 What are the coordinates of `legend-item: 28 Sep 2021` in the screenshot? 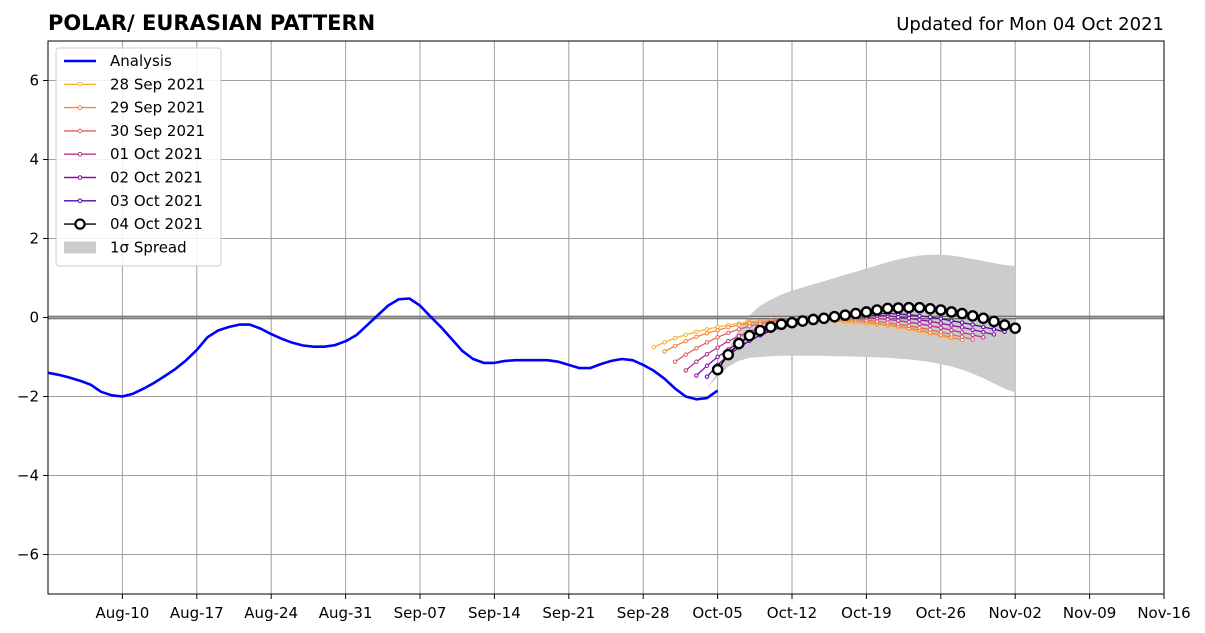 It's located at (134, 84).